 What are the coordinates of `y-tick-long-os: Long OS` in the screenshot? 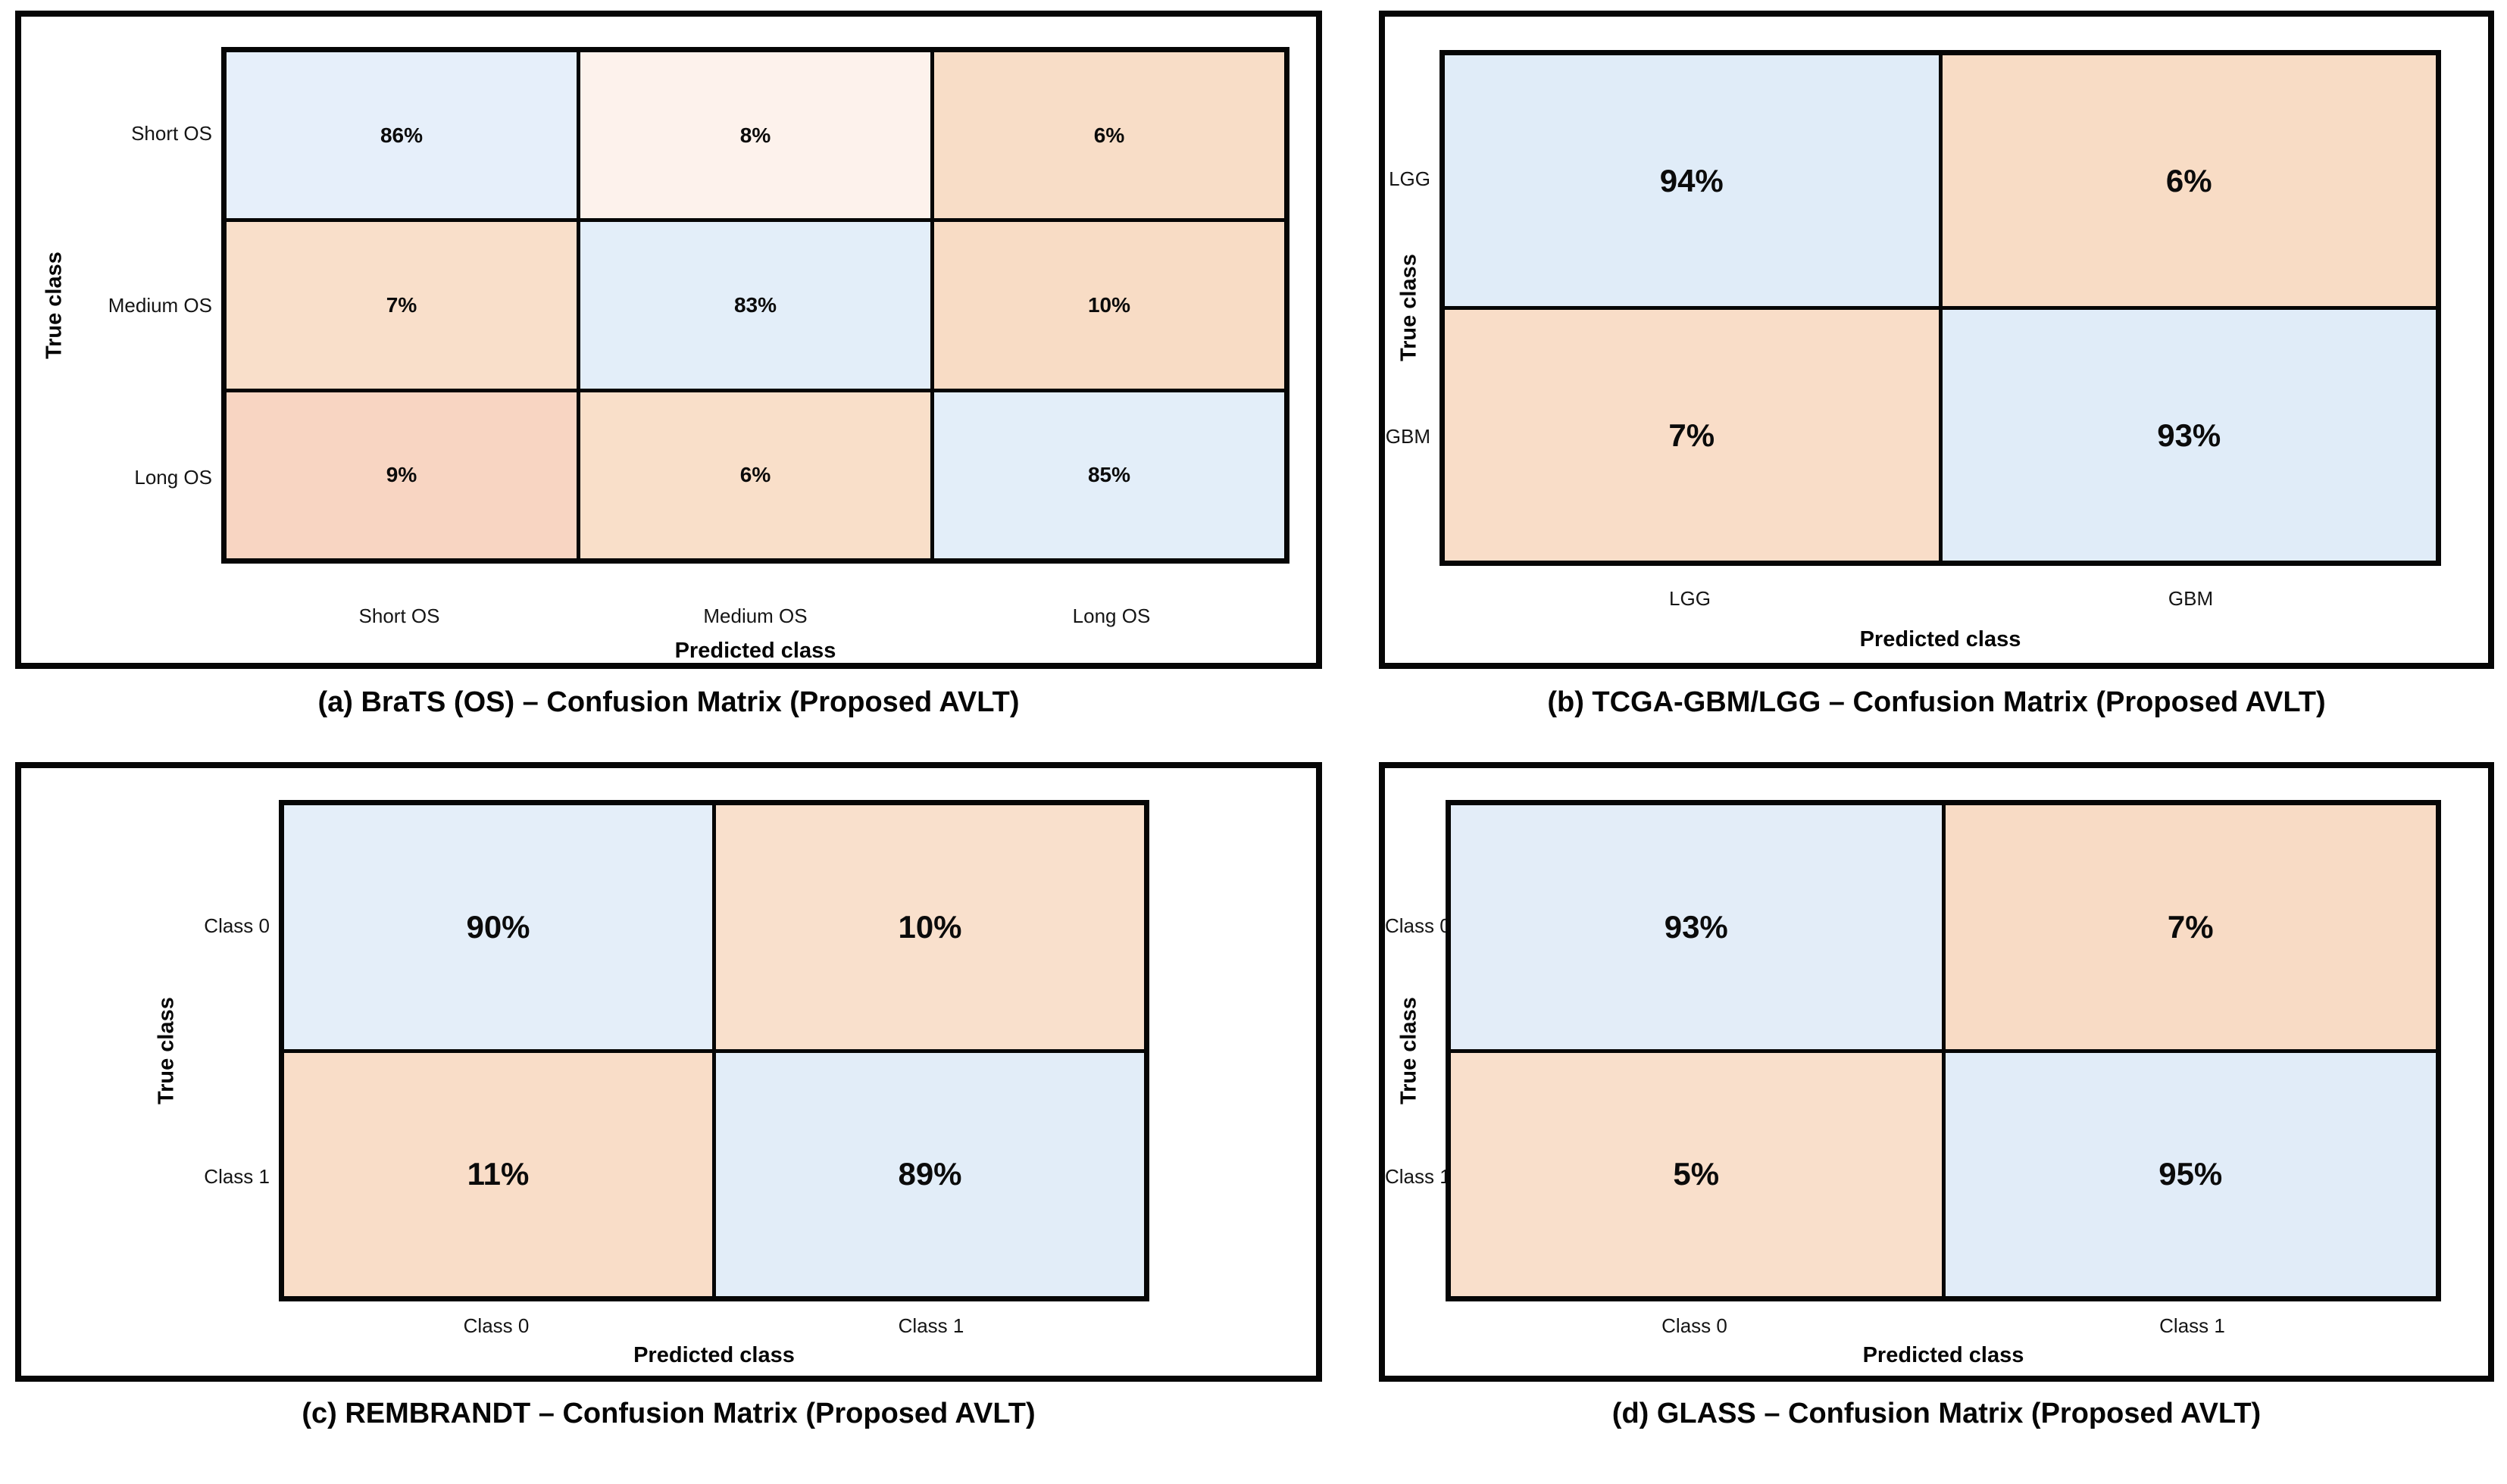 It's located at (173, 477).